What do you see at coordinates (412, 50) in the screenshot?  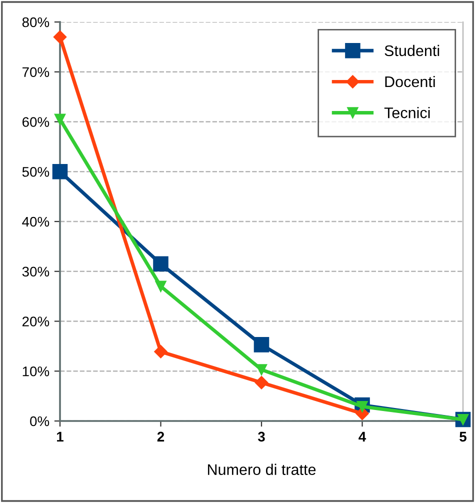 I see `legend-label: Studenti` at bounding box center [412, 50].